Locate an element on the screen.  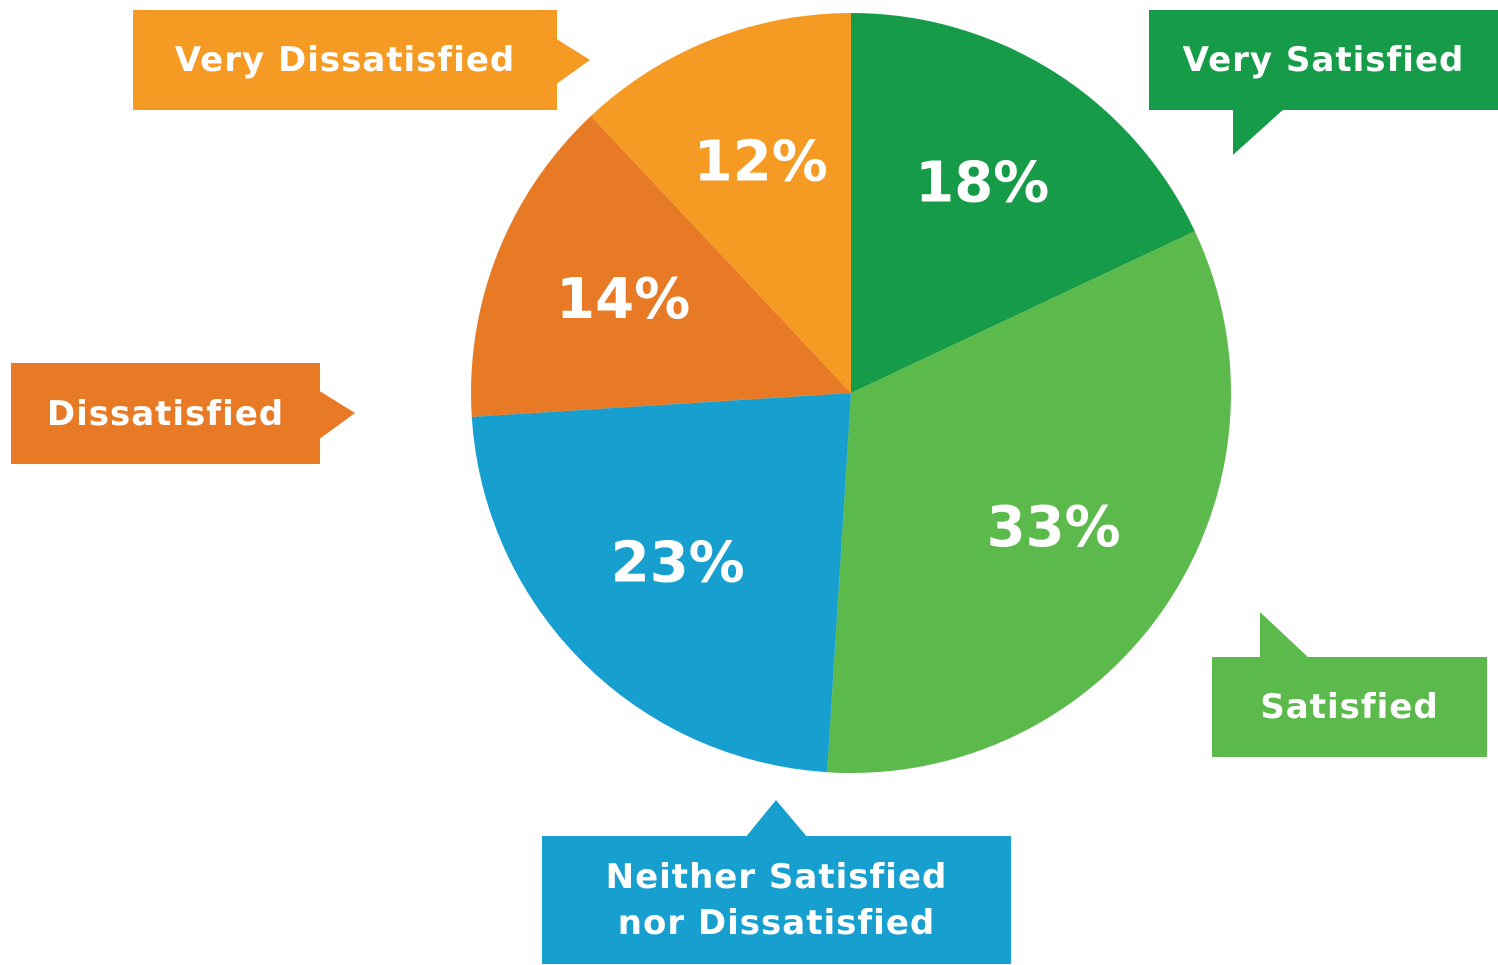
value-label: 33% is located at coordinates (1054, 527).